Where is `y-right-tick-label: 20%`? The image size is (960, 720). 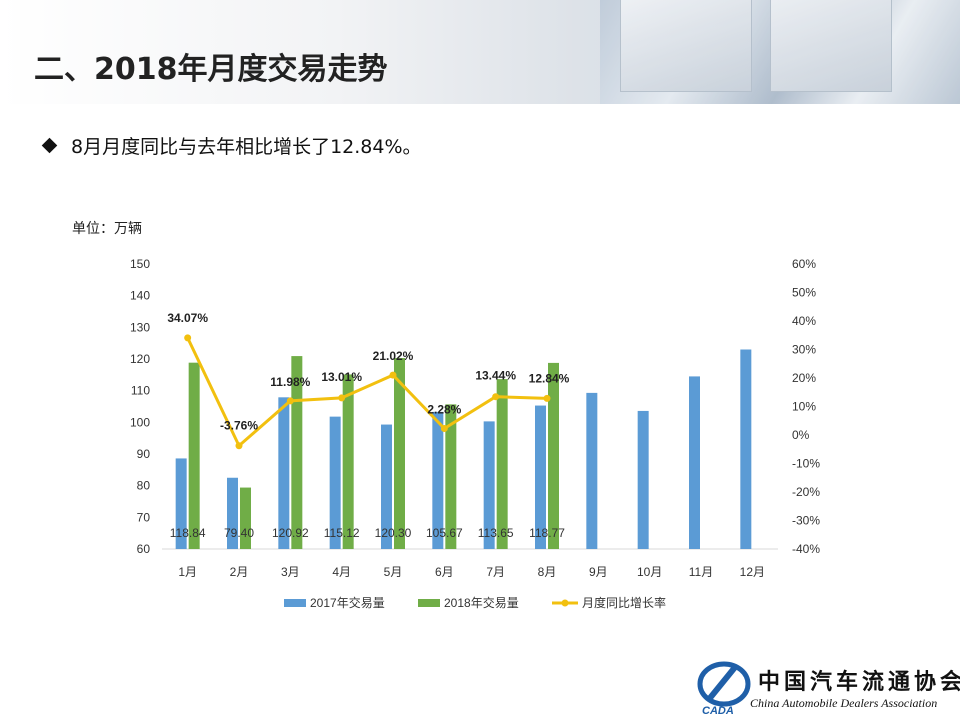
y-right-tick-label: 20% is located at coordinates (804, 378).